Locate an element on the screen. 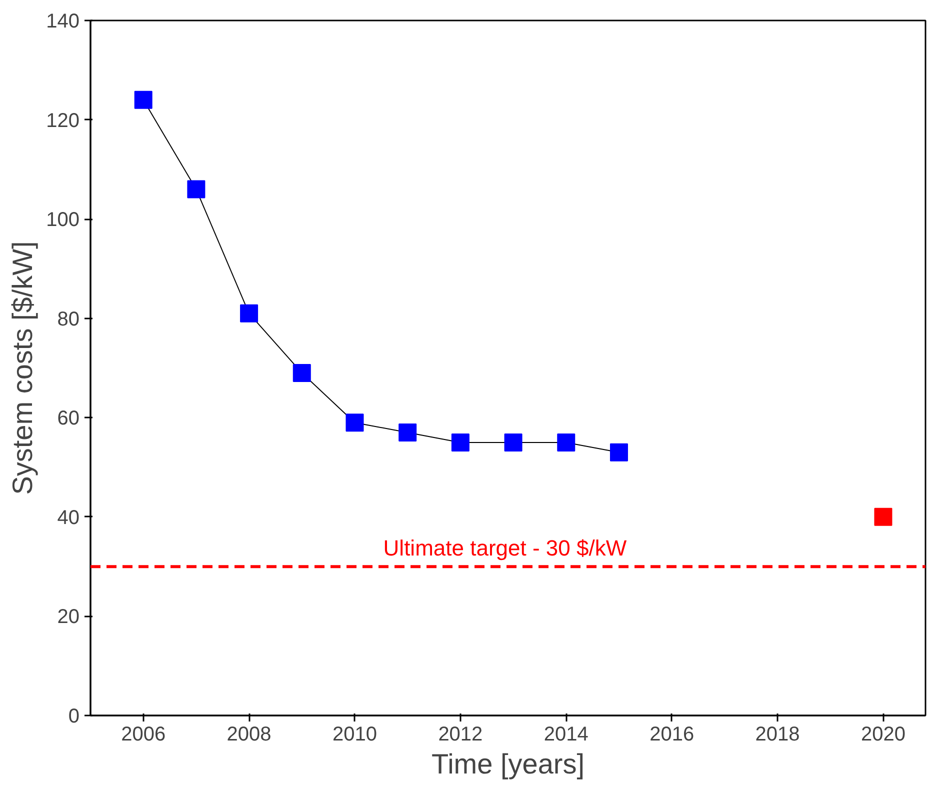 Image resolution: width=939 pixels, height=790 pixels. y-tick-label: 0 is located at coordinates (74, 717).